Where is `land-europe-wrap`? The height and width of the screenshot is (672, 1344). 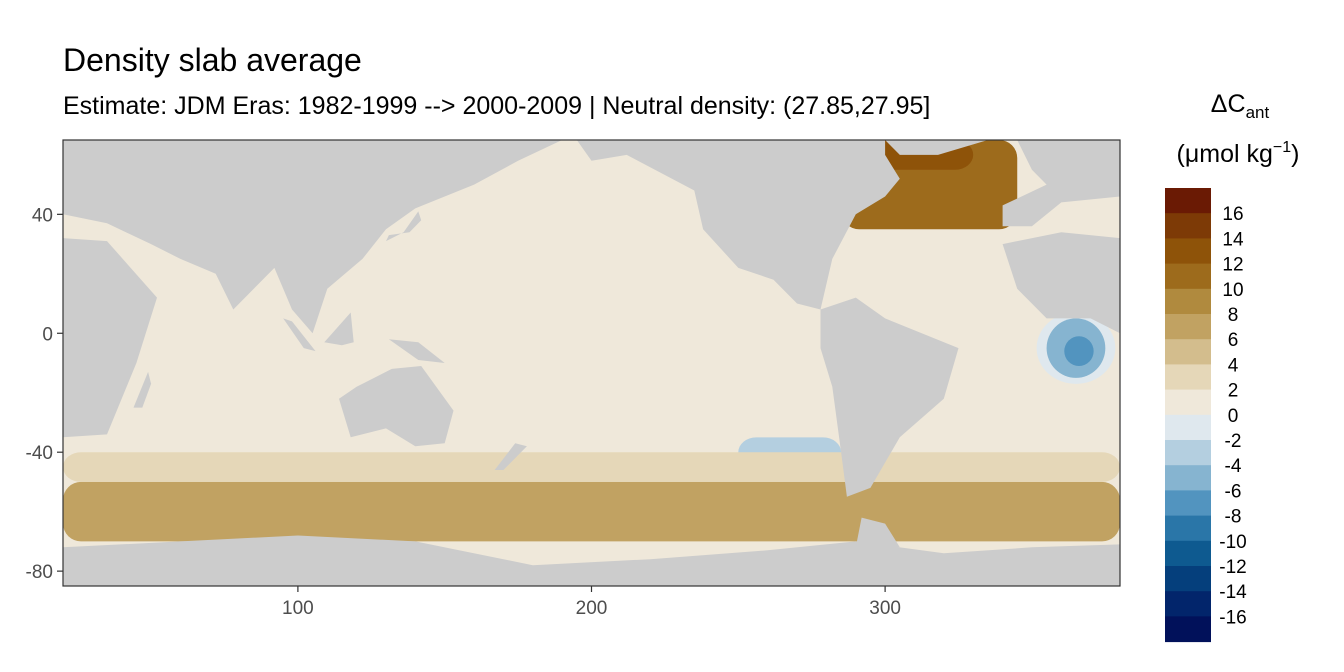 land-europe-wrap is located at coordinates (1061, 183).